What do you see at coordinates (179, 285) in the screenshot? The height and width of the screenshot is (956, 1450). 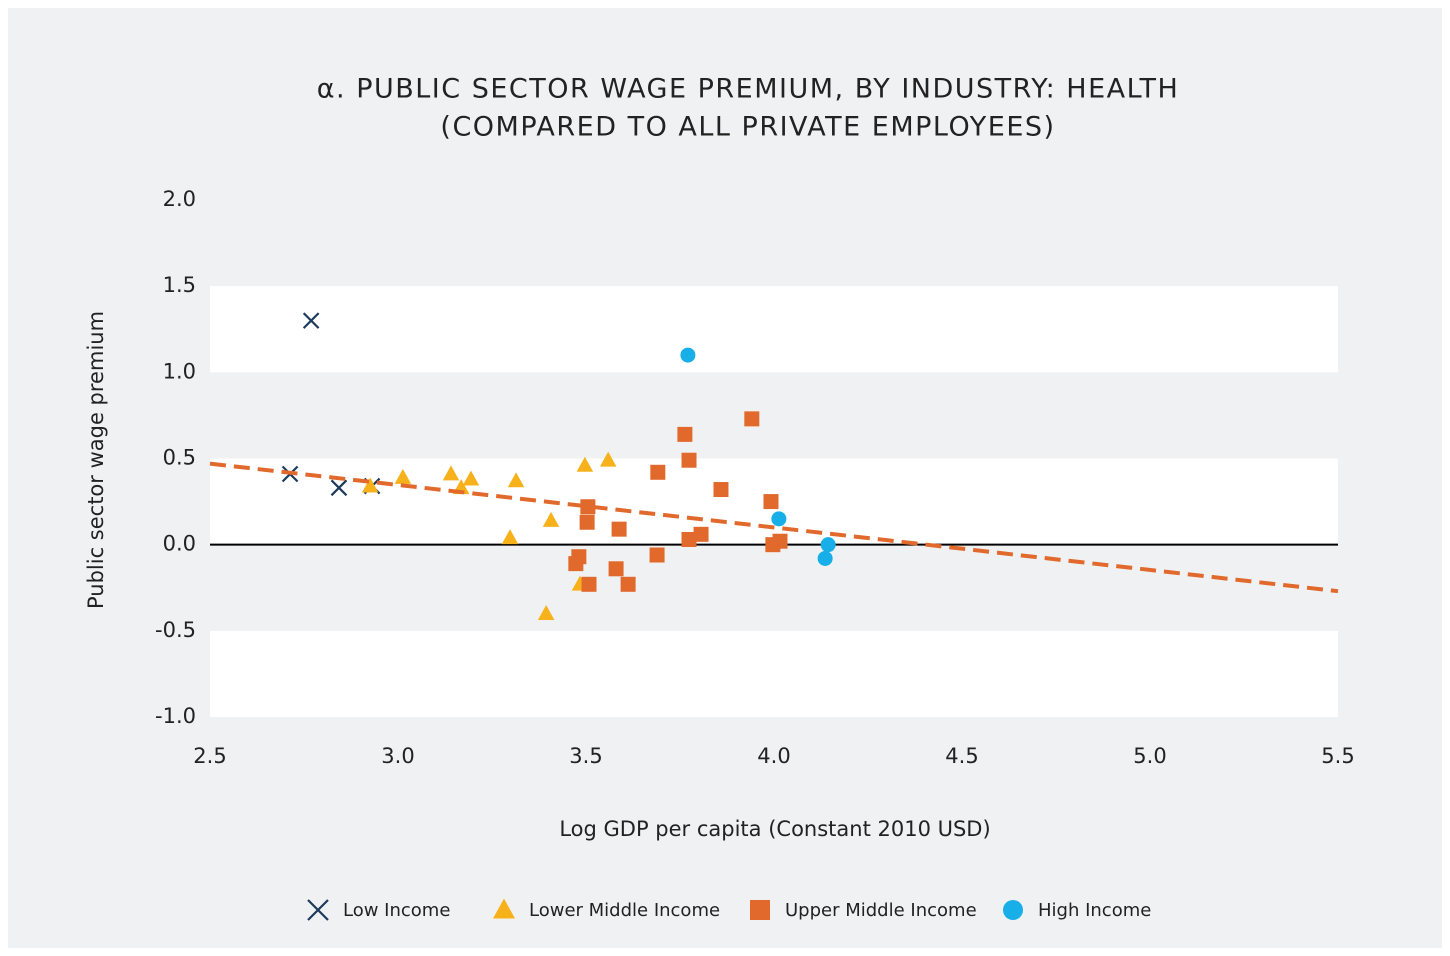 I see `y-tick-label: 1.5` at bounding box center [179, 285].